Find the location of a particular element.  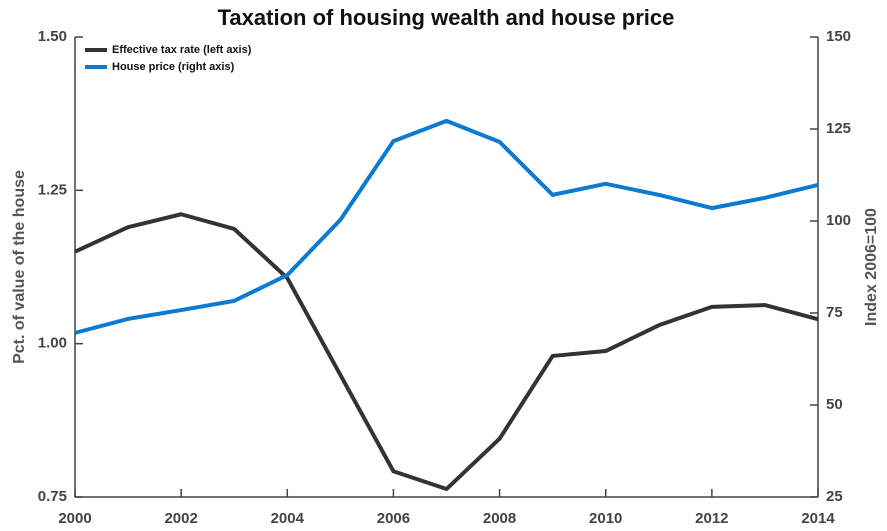

x-tick-label: 2004 is located at coordinates (288, 518).